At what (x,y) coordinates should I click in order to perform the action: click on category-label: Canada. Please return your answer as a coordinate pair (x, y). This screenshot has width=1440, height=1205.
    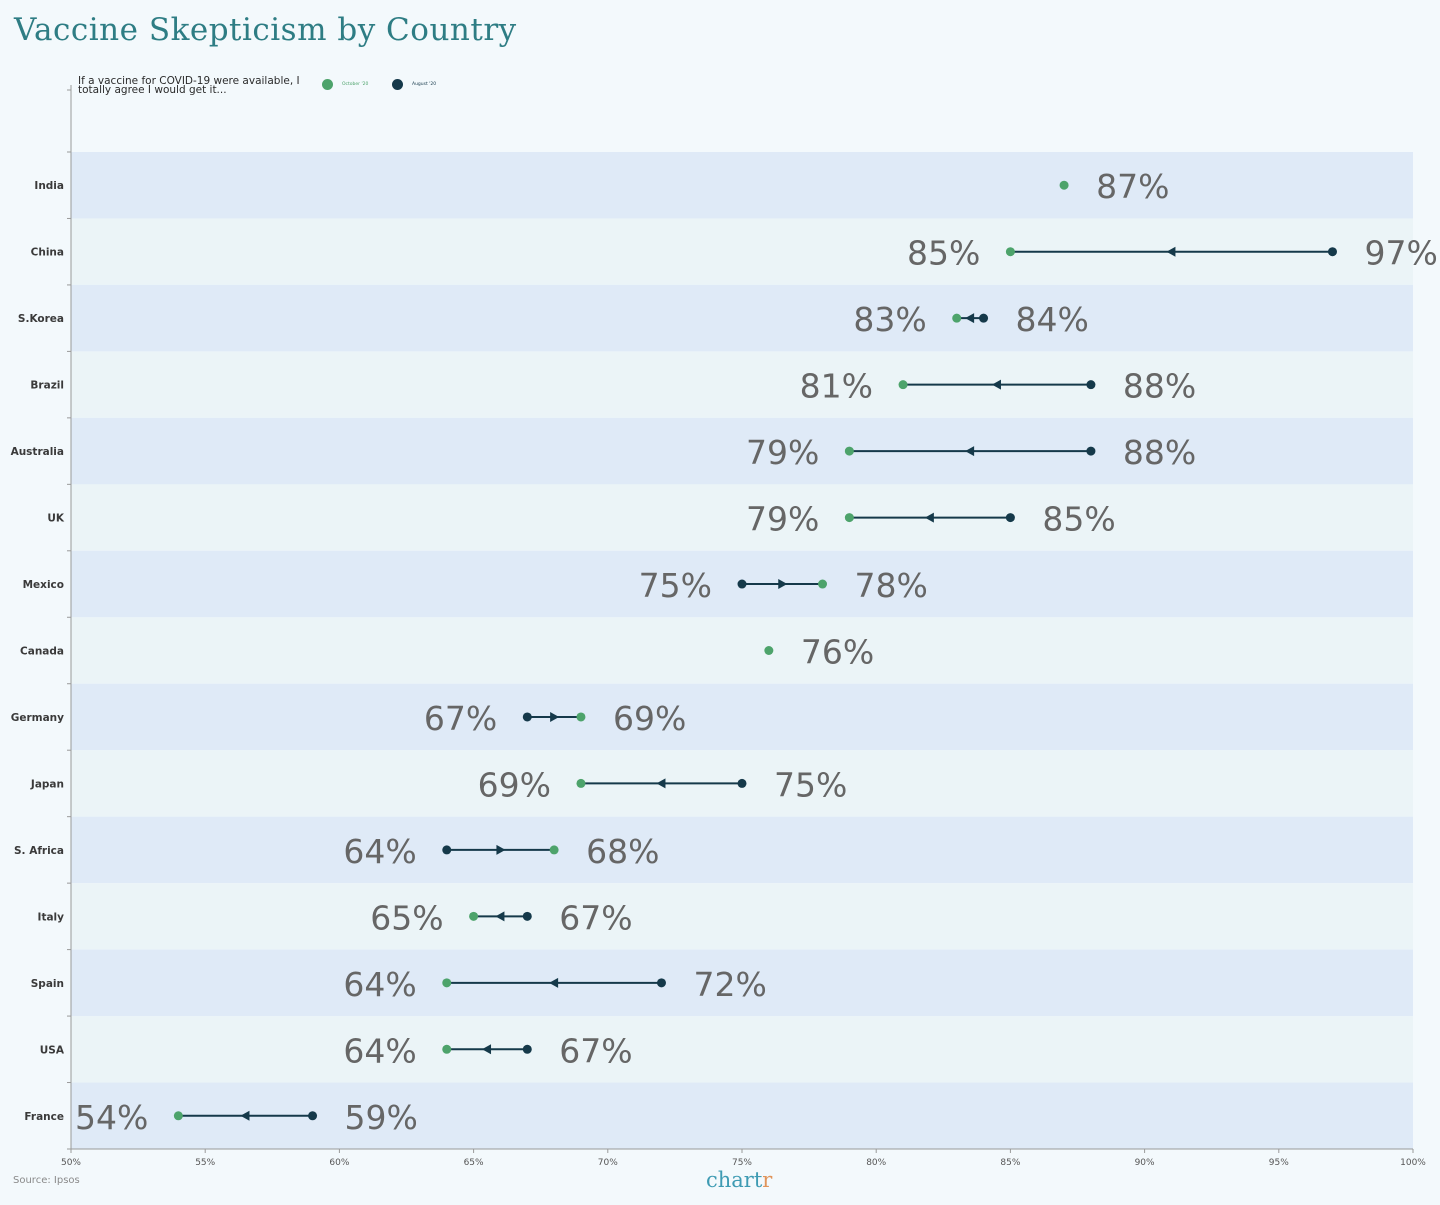
    Looking at the image, I should click on (42, 652).